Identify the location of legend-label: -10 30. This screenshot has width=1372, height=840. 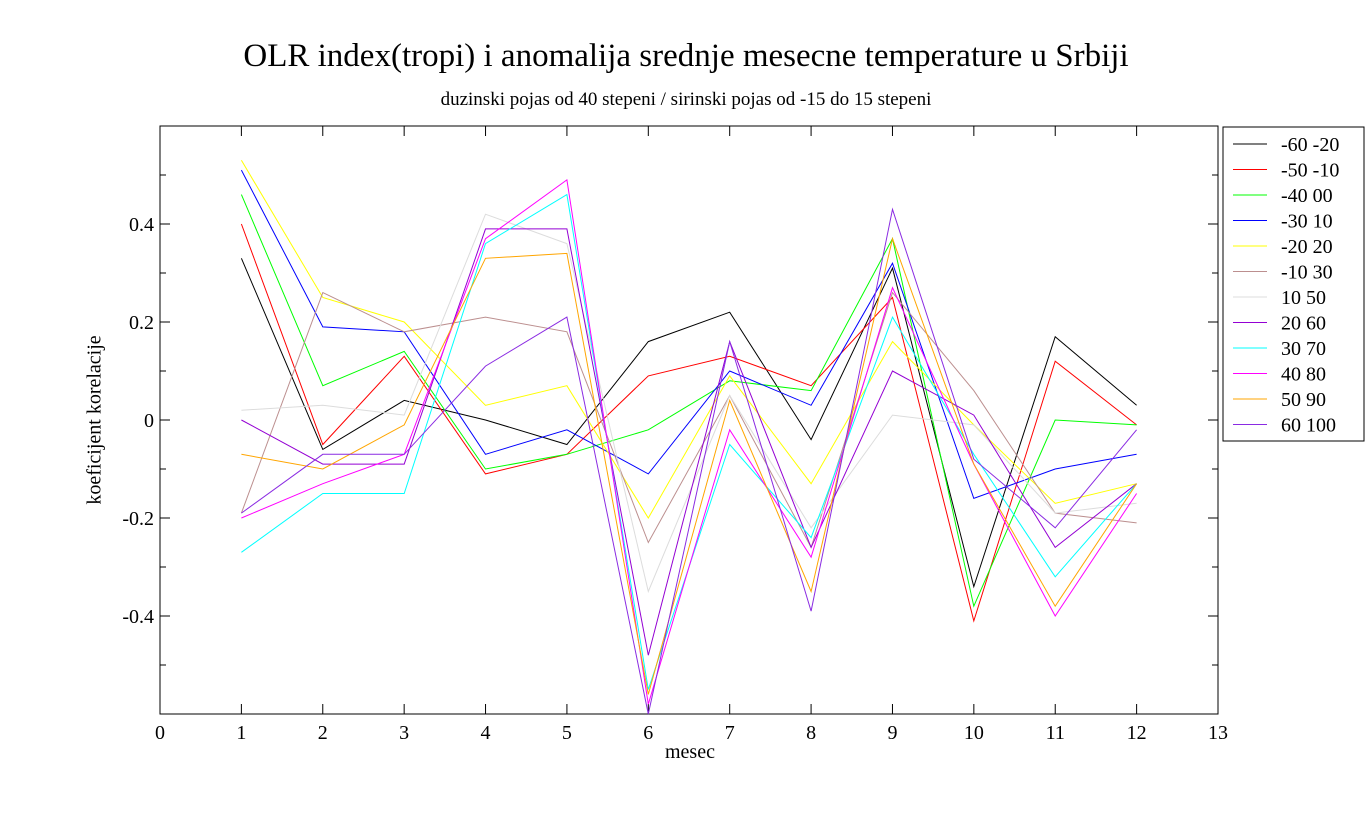
(1307, 273).